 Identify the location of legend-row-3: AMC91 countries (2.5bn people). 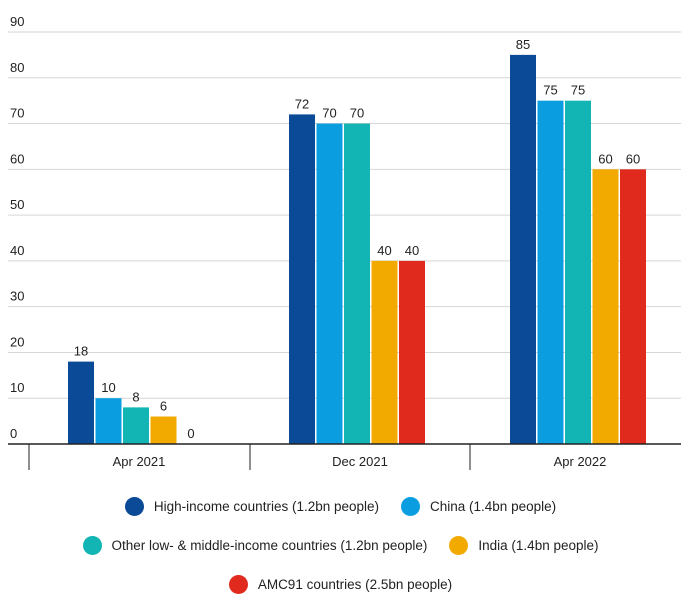
(340, 584).